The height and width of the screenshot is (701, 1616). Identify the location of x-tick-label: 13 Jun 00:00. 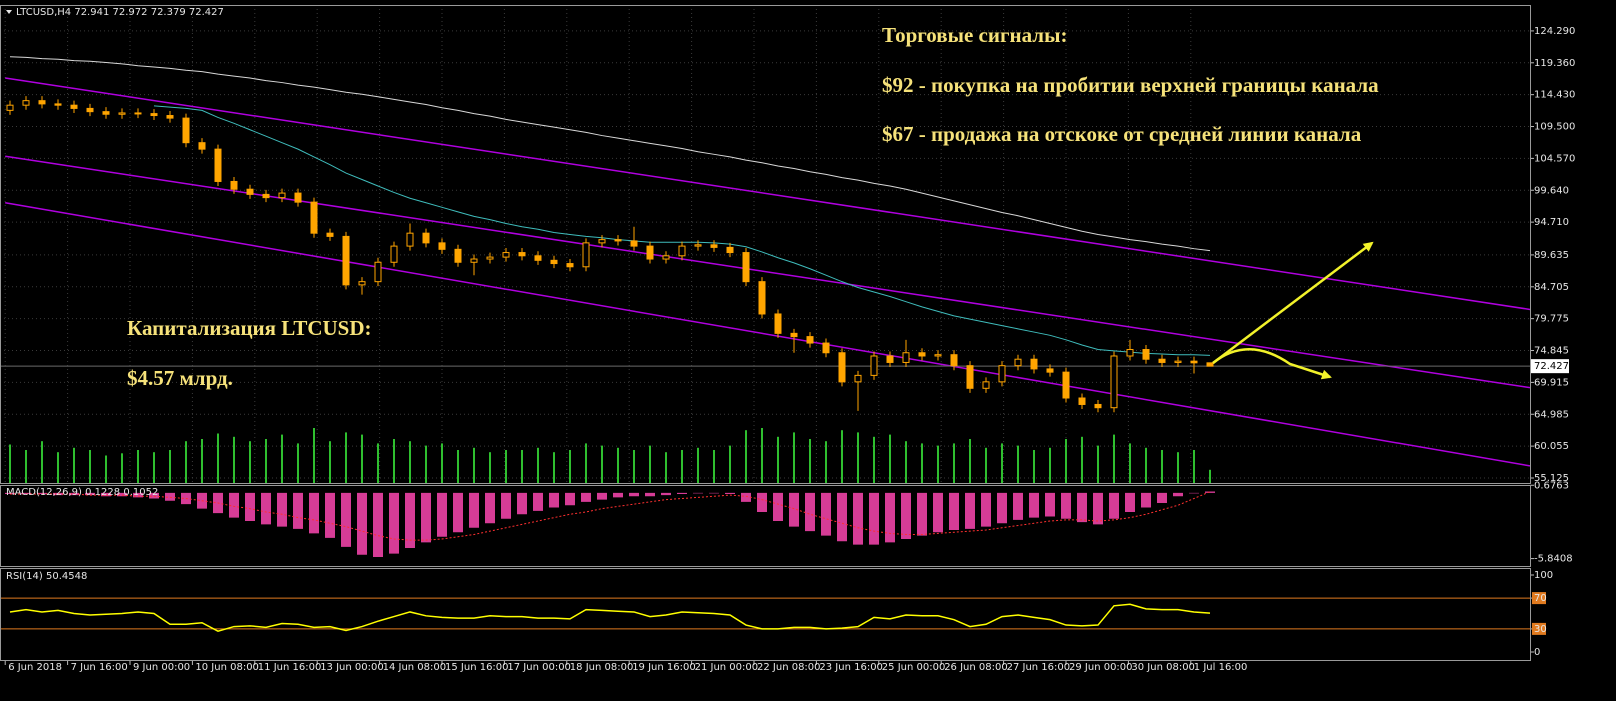
(352, 667).